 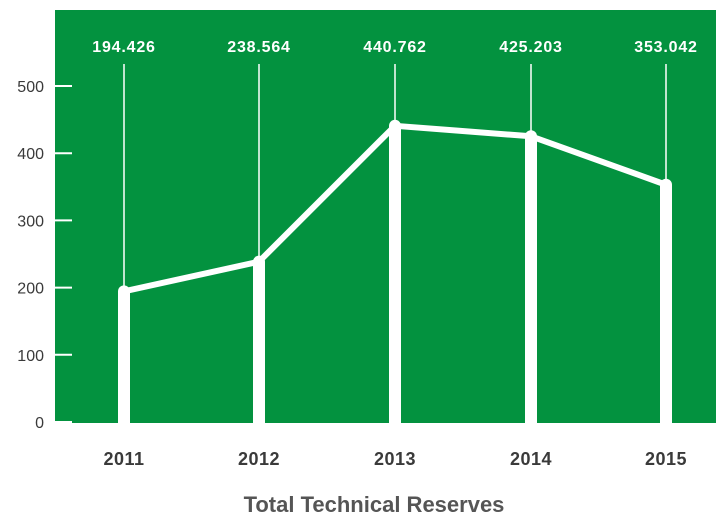 I want to click on y-tick-label: 400, so click(x=30, y=154).